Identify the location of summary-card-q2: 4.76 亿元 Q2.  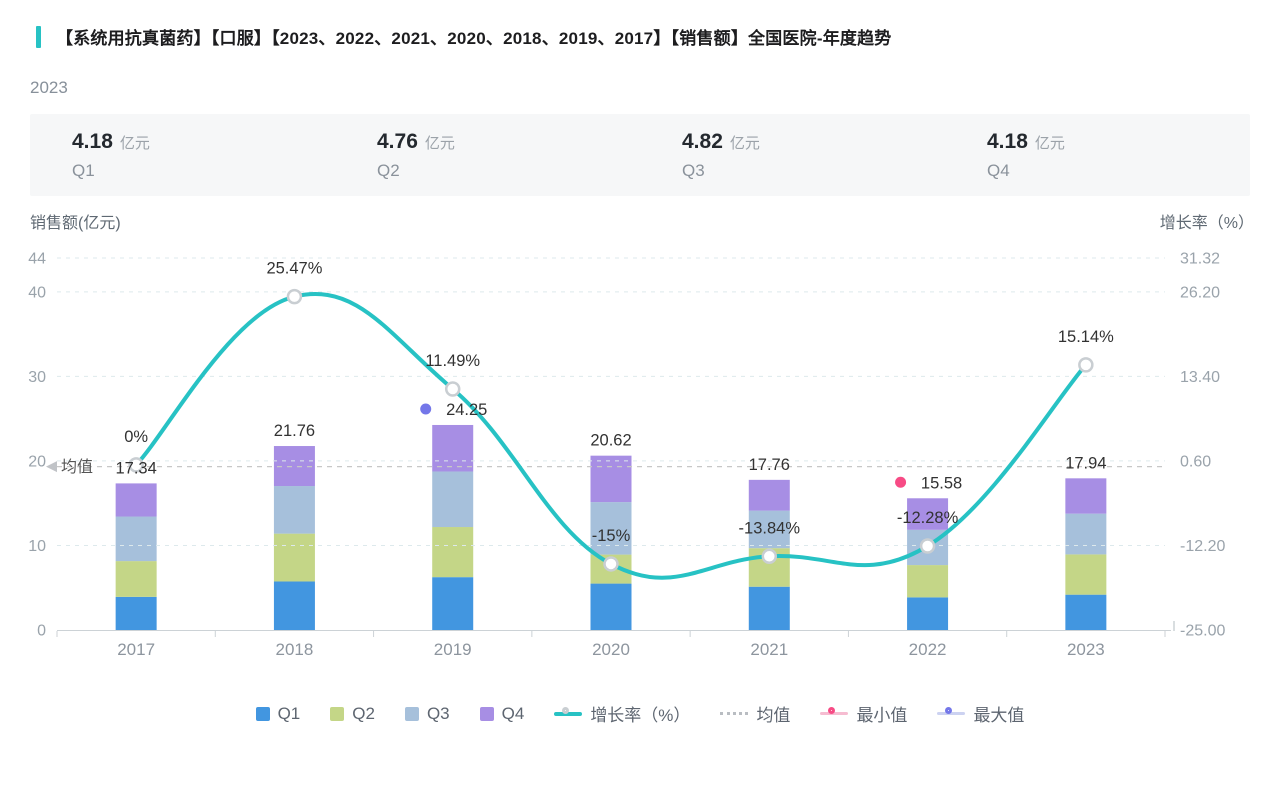
(487, 155).